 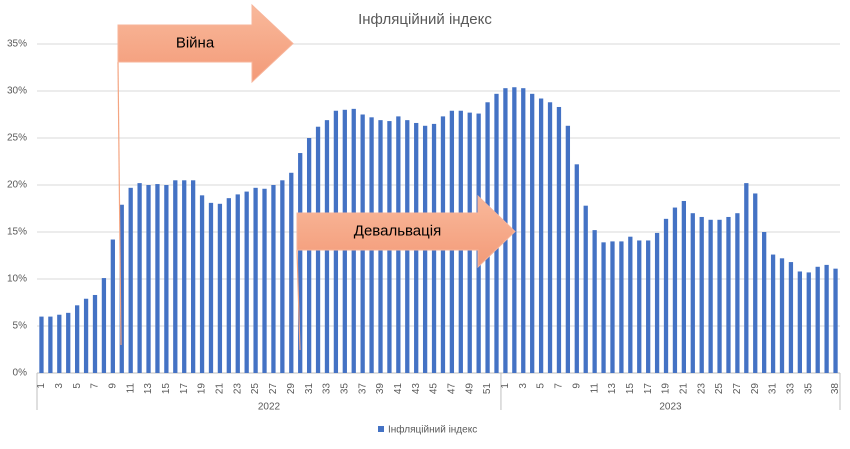 I want to click on y-tick-label: 30%, so click(x=17, y=91).